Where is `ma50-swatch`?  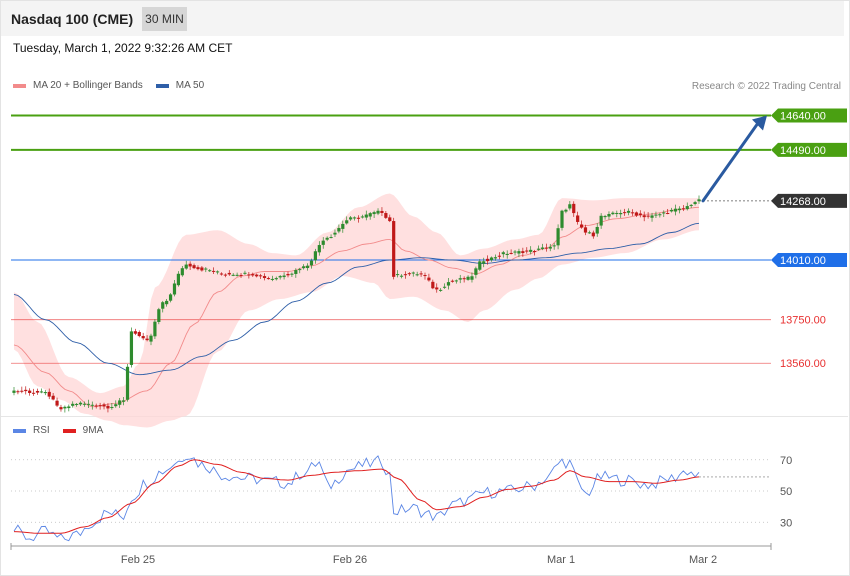 ma50-swatch is located at coordinates (162, 85).